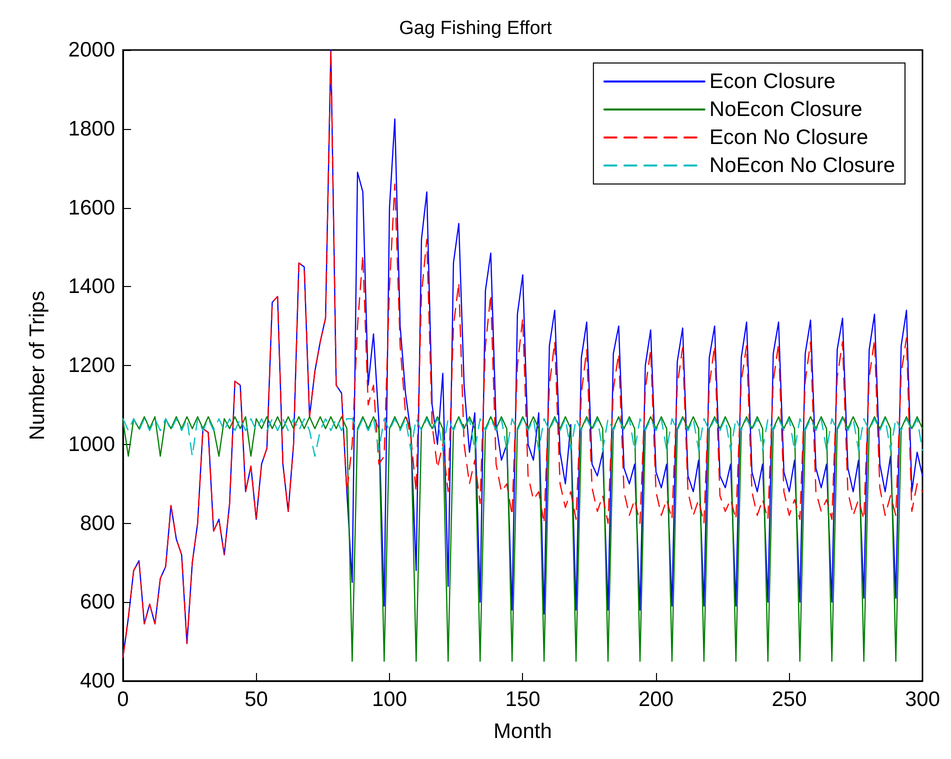  What do you see at coordinates (91, 444) in the screenshot?
I see `y-tick-label: 1000` at bounding box center [91, 444].